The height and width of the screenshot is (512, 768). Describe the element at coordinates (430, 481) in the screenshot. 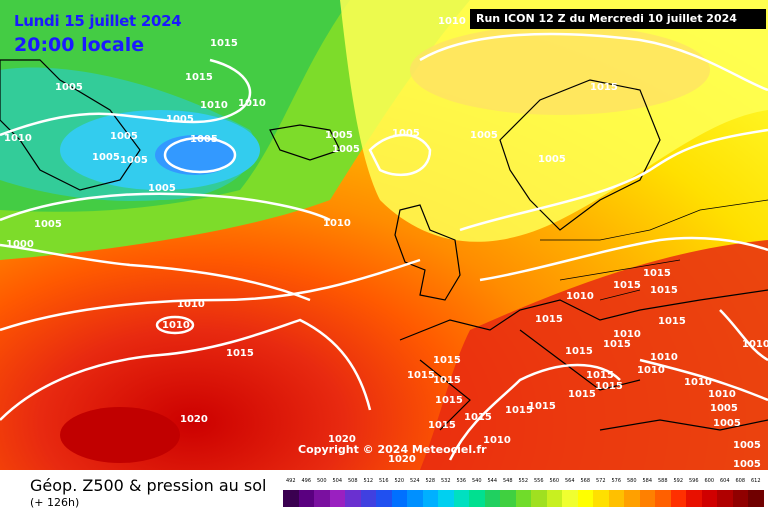

I see `scale-tick-label: 528` at that location.